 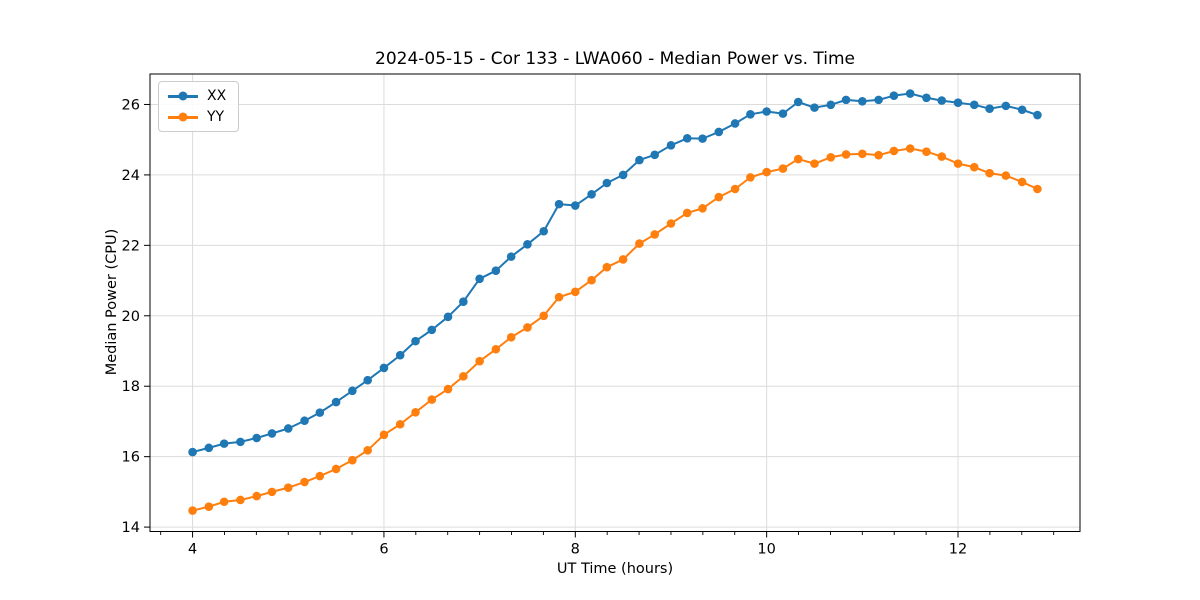 I want to click on legend-item-yy: YY, so click(x=197, y=117).